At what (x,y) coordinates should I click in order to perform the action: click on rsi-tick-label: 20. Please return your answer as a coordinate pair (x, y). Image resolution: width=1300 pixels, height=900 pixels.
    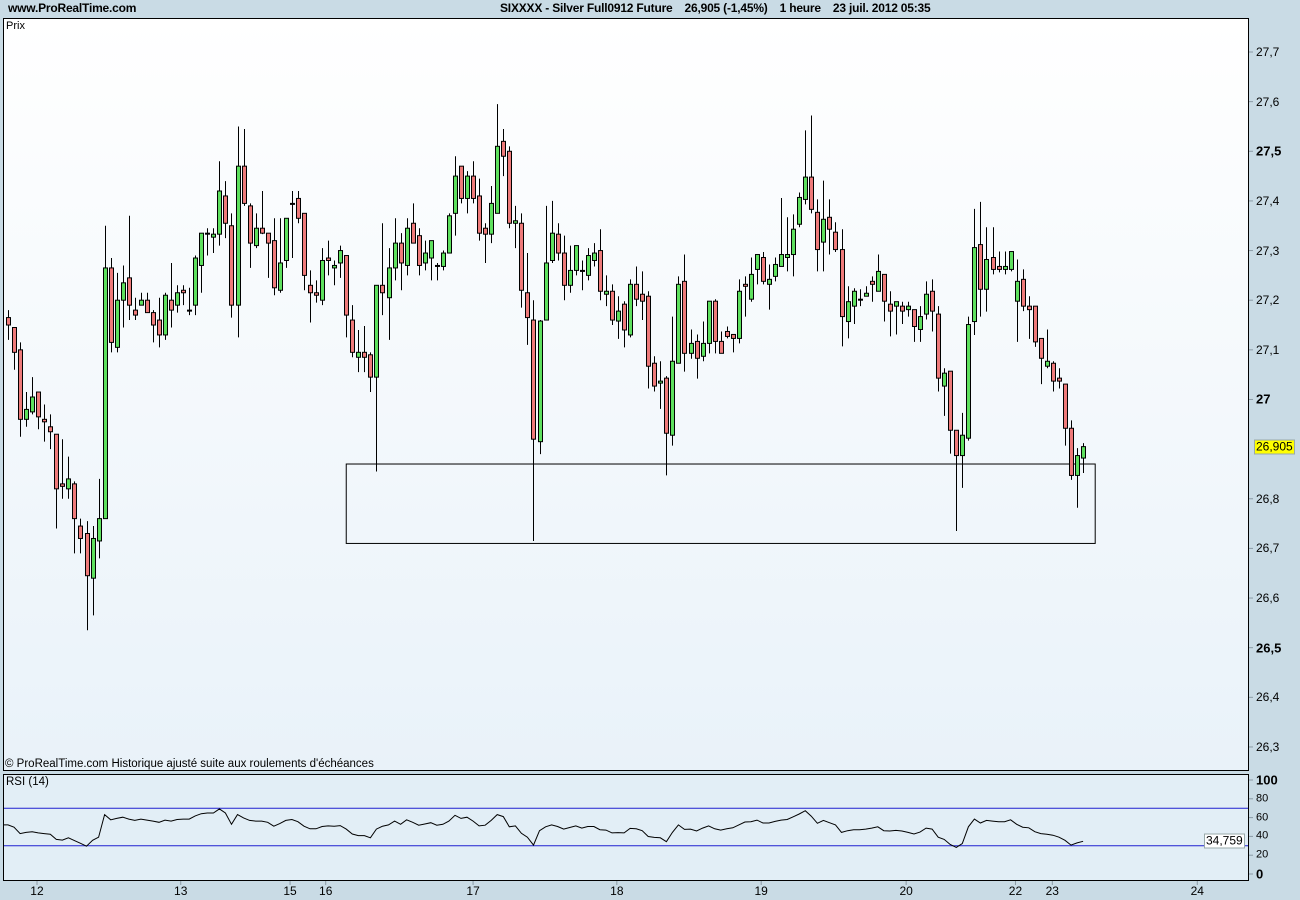
    Looking at the image, I should click on (1262, 854).